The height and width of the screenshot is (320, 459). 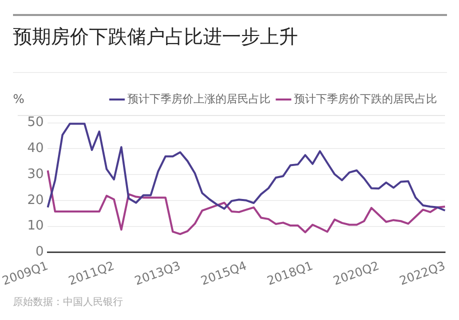 What do you see at coordinates (35, 174) in the screenshot?
I see `y-tick-label: 30` at bounding box center [35, 174].